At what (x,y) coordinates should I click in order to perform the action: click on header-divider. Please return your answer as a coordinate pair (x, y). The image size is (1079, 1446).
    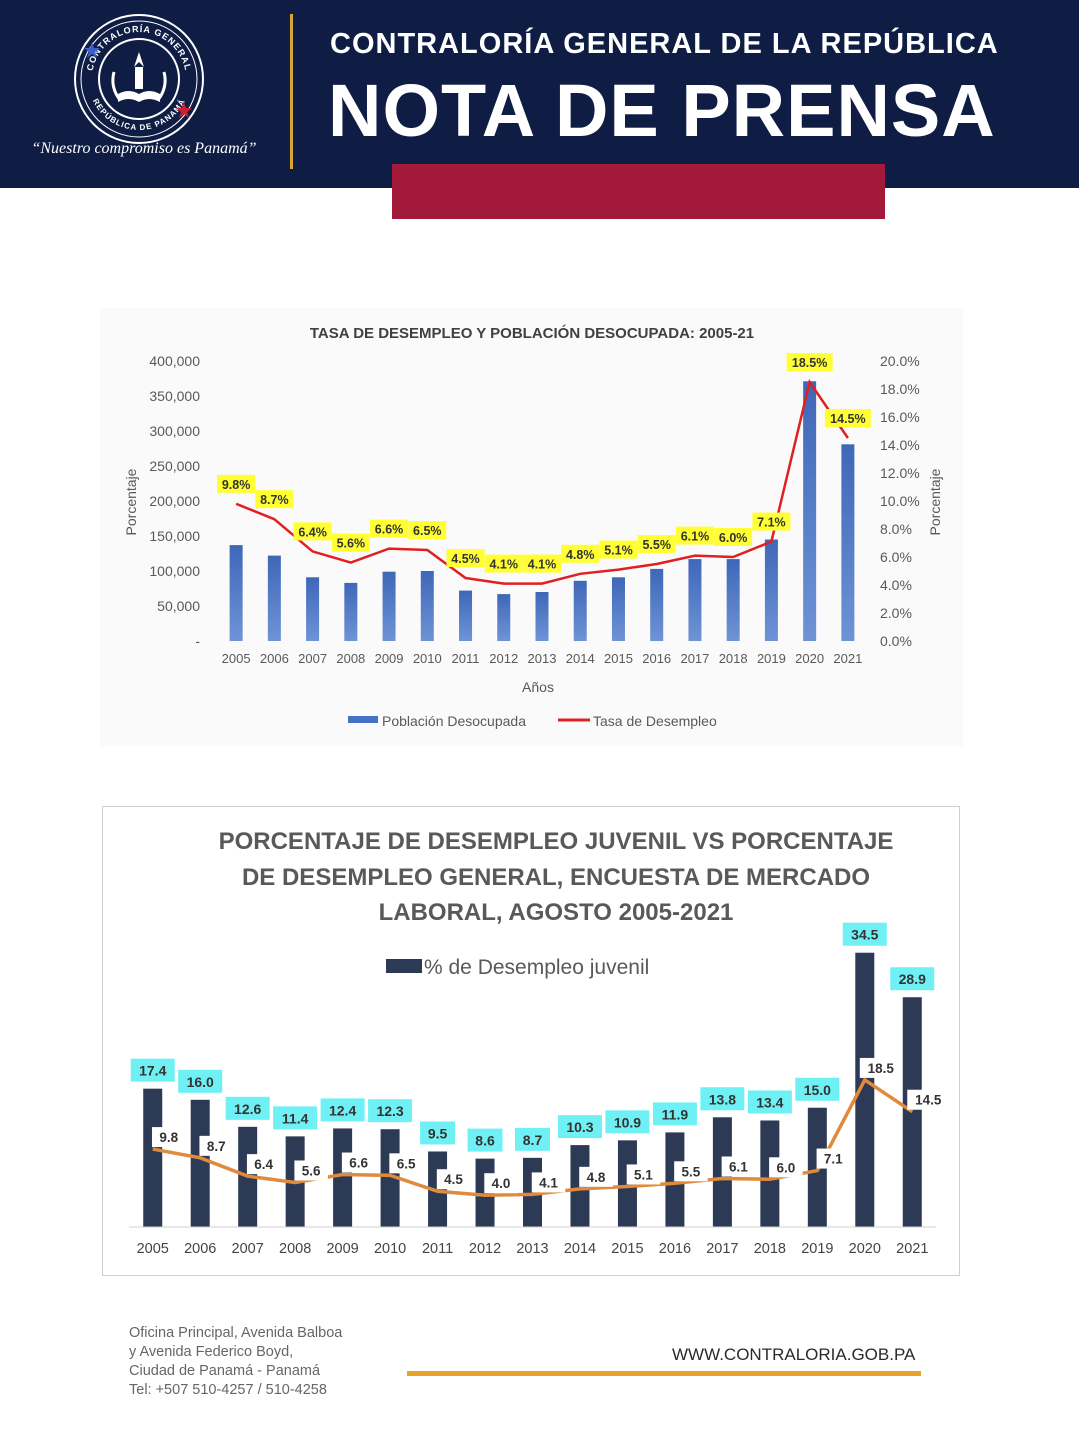
    Looking at the image, I should click on (291, 91).